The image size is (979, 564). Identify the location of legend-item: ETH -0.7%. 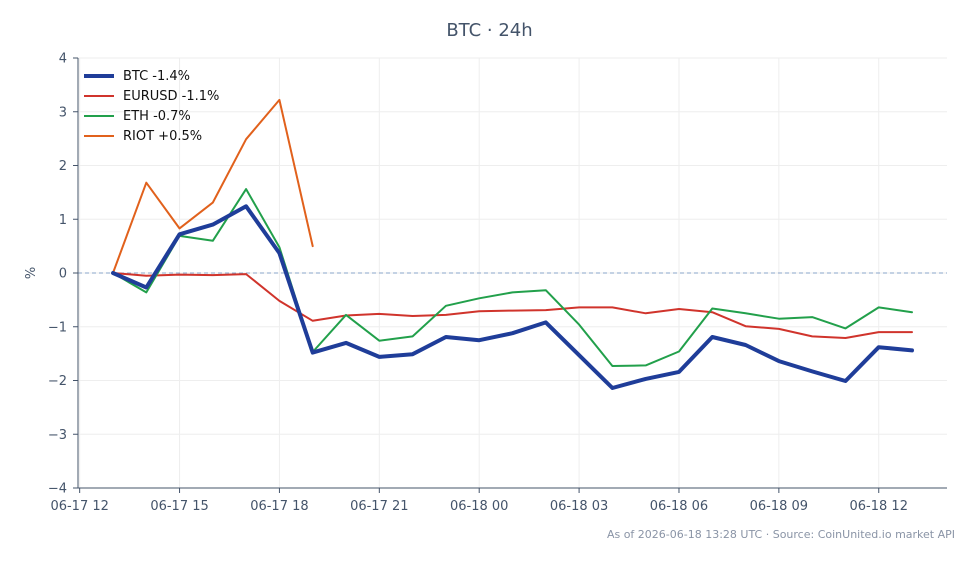
(151, 116).